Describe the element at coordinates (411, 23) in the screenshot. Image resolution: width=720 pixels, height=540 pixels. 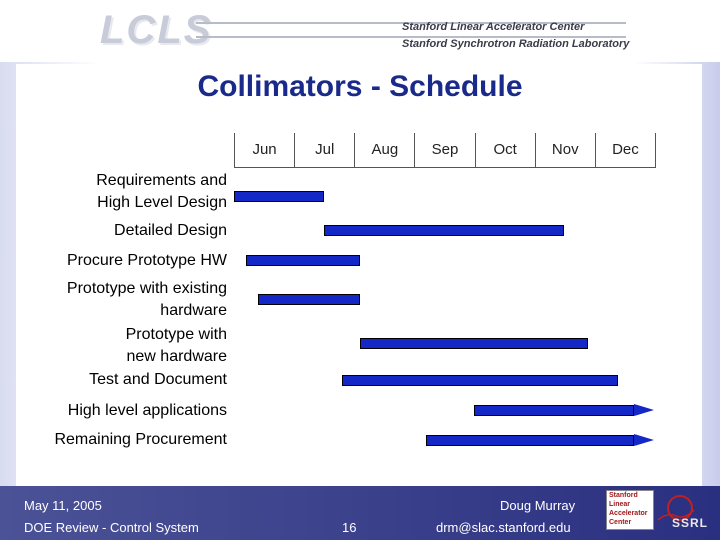
I see `header-rule-top` at that location.